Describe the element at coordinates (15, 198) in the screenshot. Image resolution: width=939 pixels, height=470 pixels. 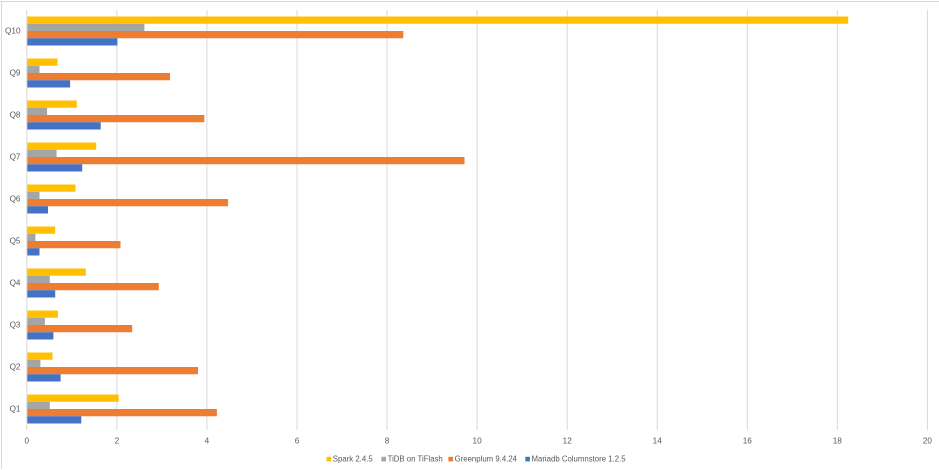
I see `svg-text: Q6` at that location.